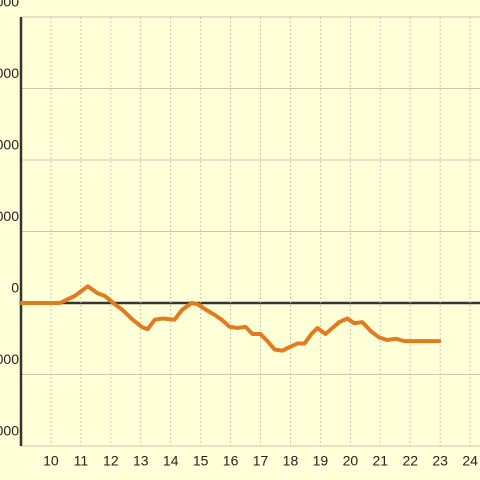  I want to click on y-tick-label: 3,000, so click(9, 216).